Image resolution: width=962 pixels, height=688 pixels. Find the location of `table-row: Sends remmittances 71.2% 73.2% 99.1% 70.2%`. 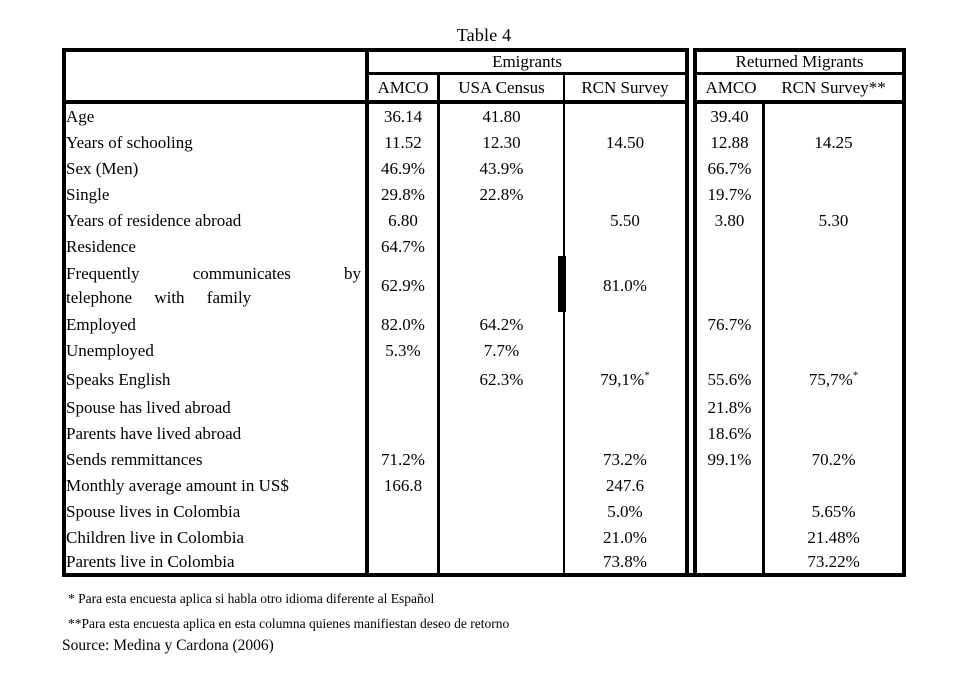

table-row: Sends remmittances 71.2% 73.2% 99.1% 70.2% is located at coordinates (484, 460).